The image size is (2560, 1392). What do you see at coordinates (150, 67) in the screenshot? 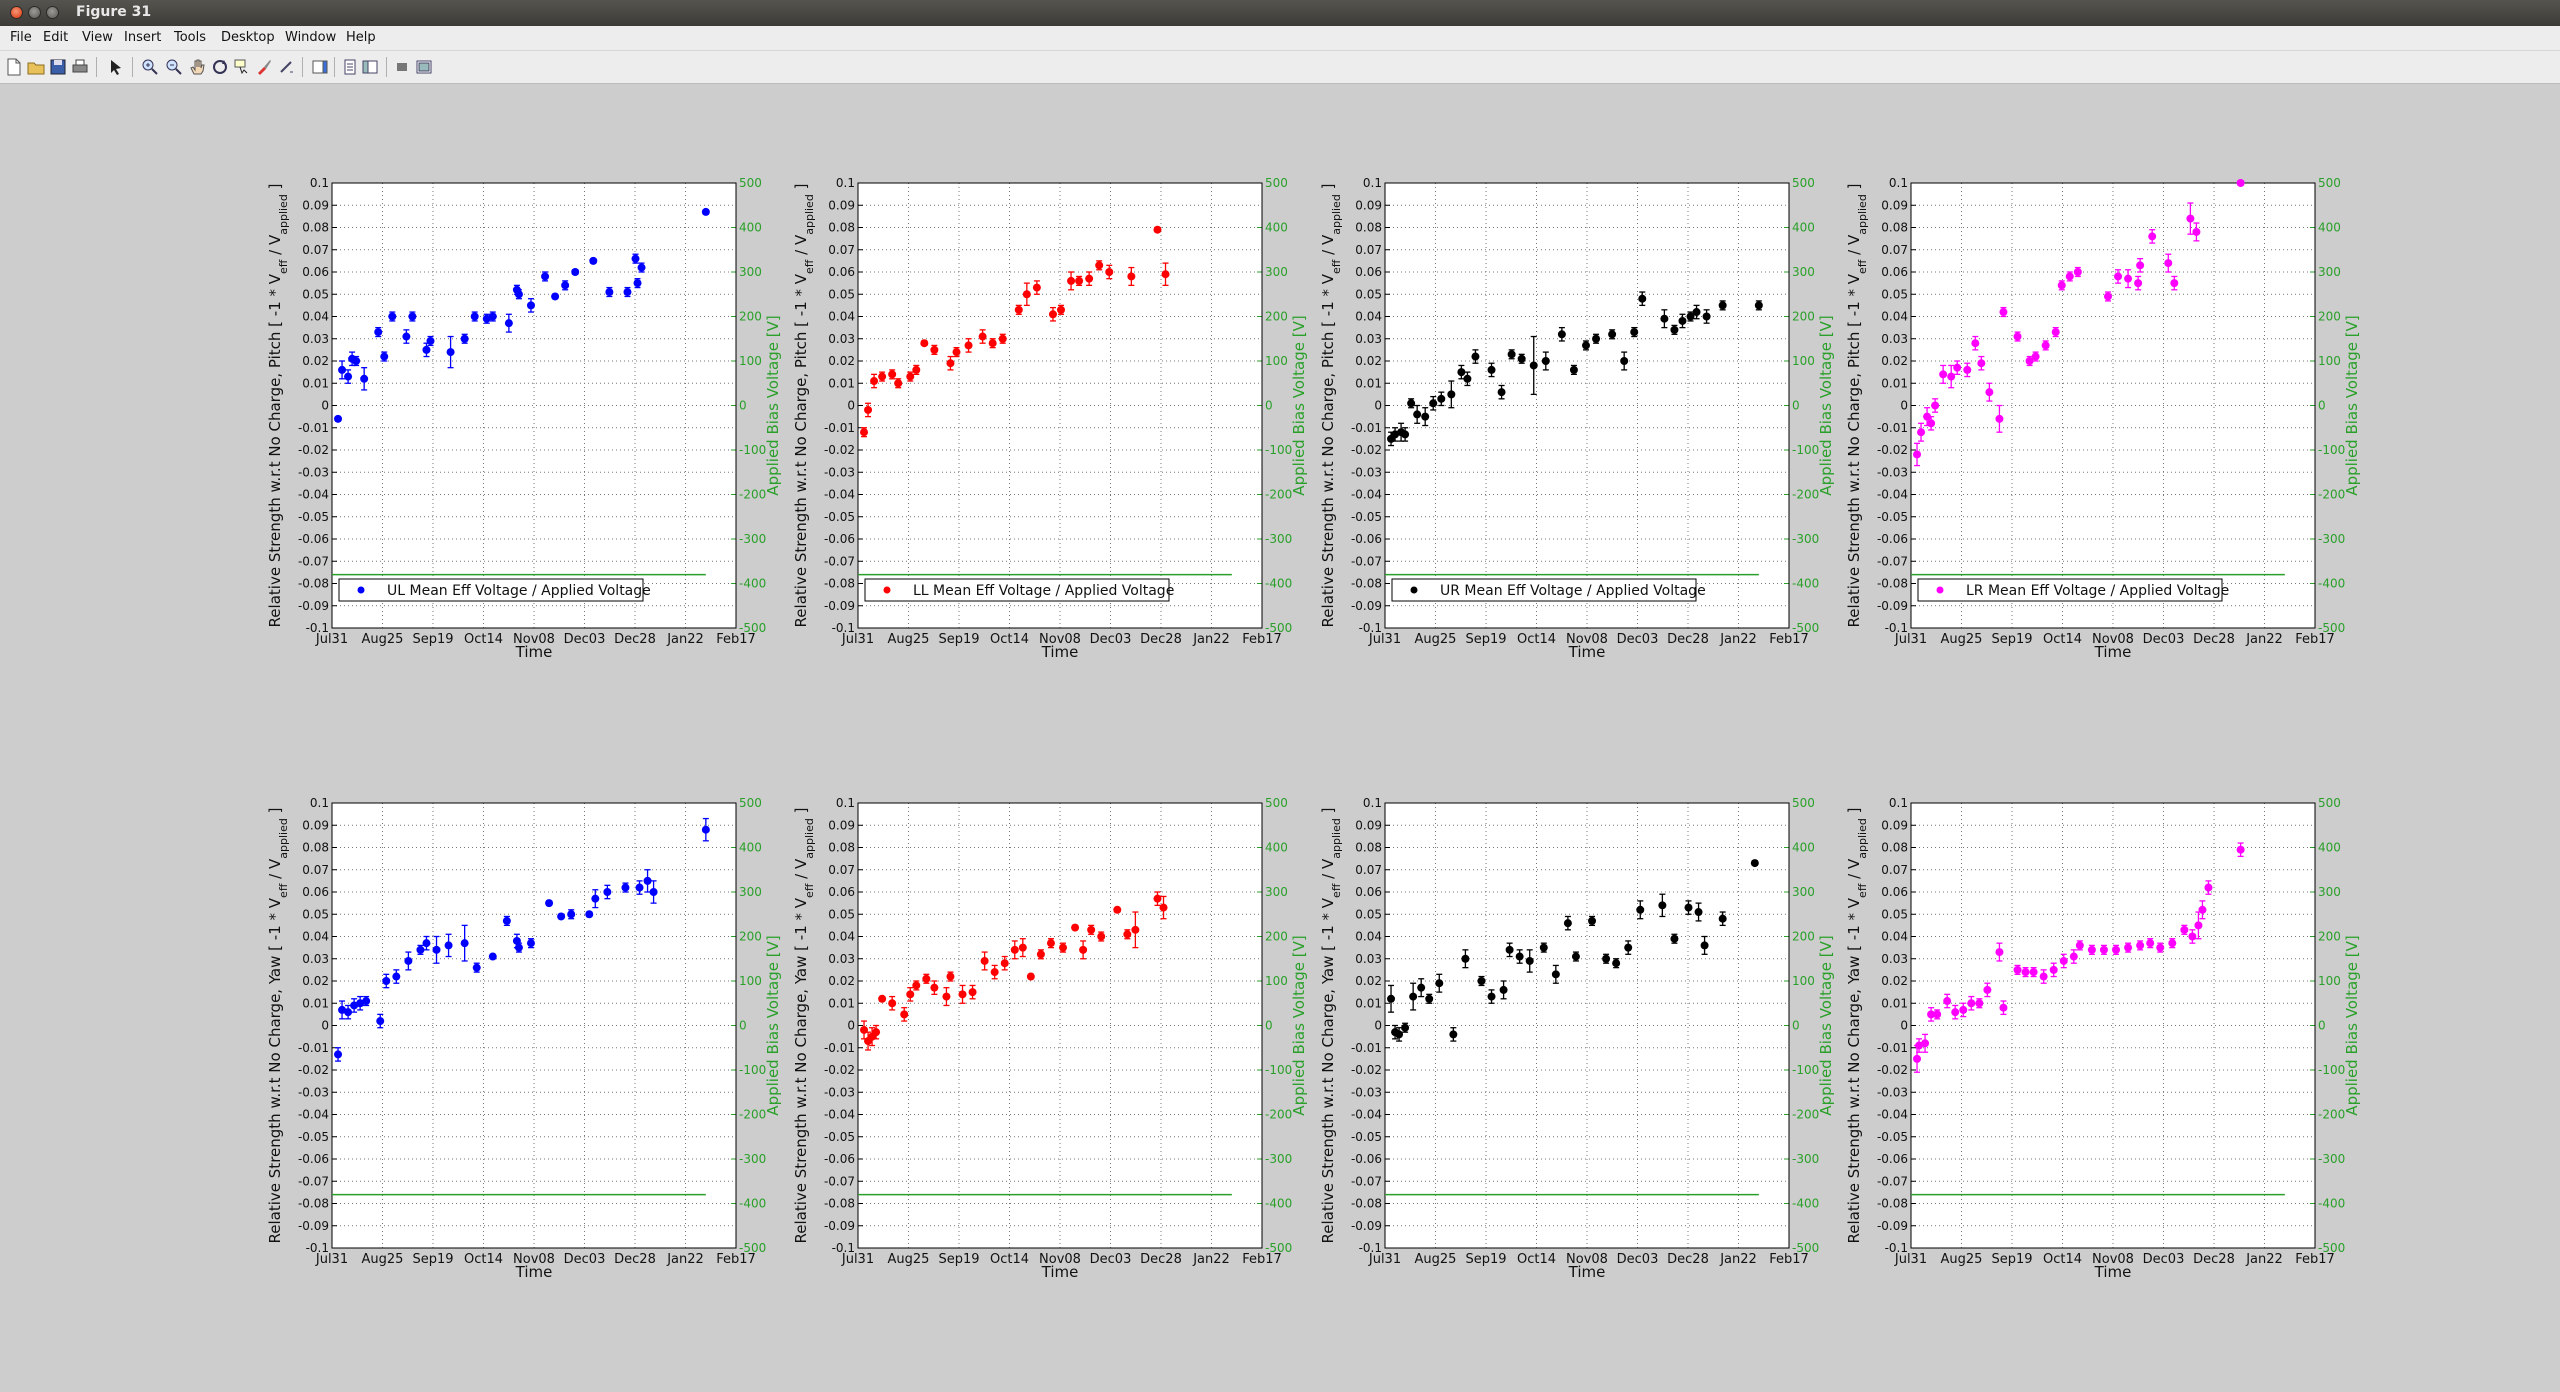
I see `zoom-in-icon` at bounding box center [150, 67].